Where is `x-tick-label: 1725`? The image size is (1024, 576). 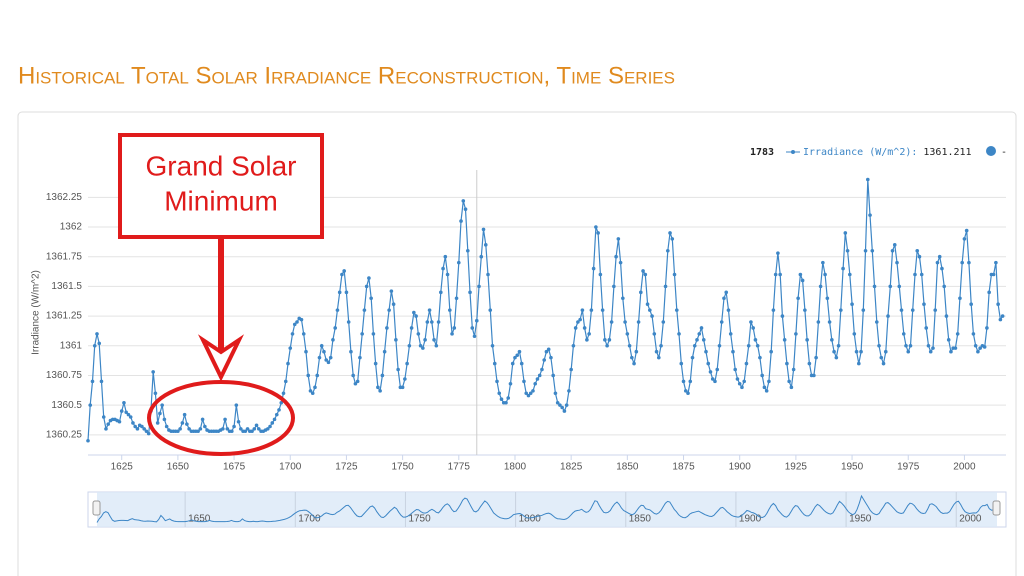
x-tick-label: 1725 is located at coordinates (346, 467).